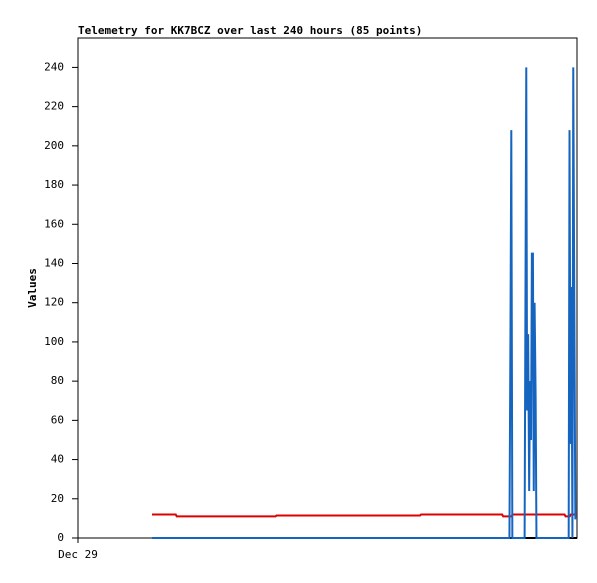 The width and height of the screenshot is (597, 583). I want to click on series-line, so click(364, 515).